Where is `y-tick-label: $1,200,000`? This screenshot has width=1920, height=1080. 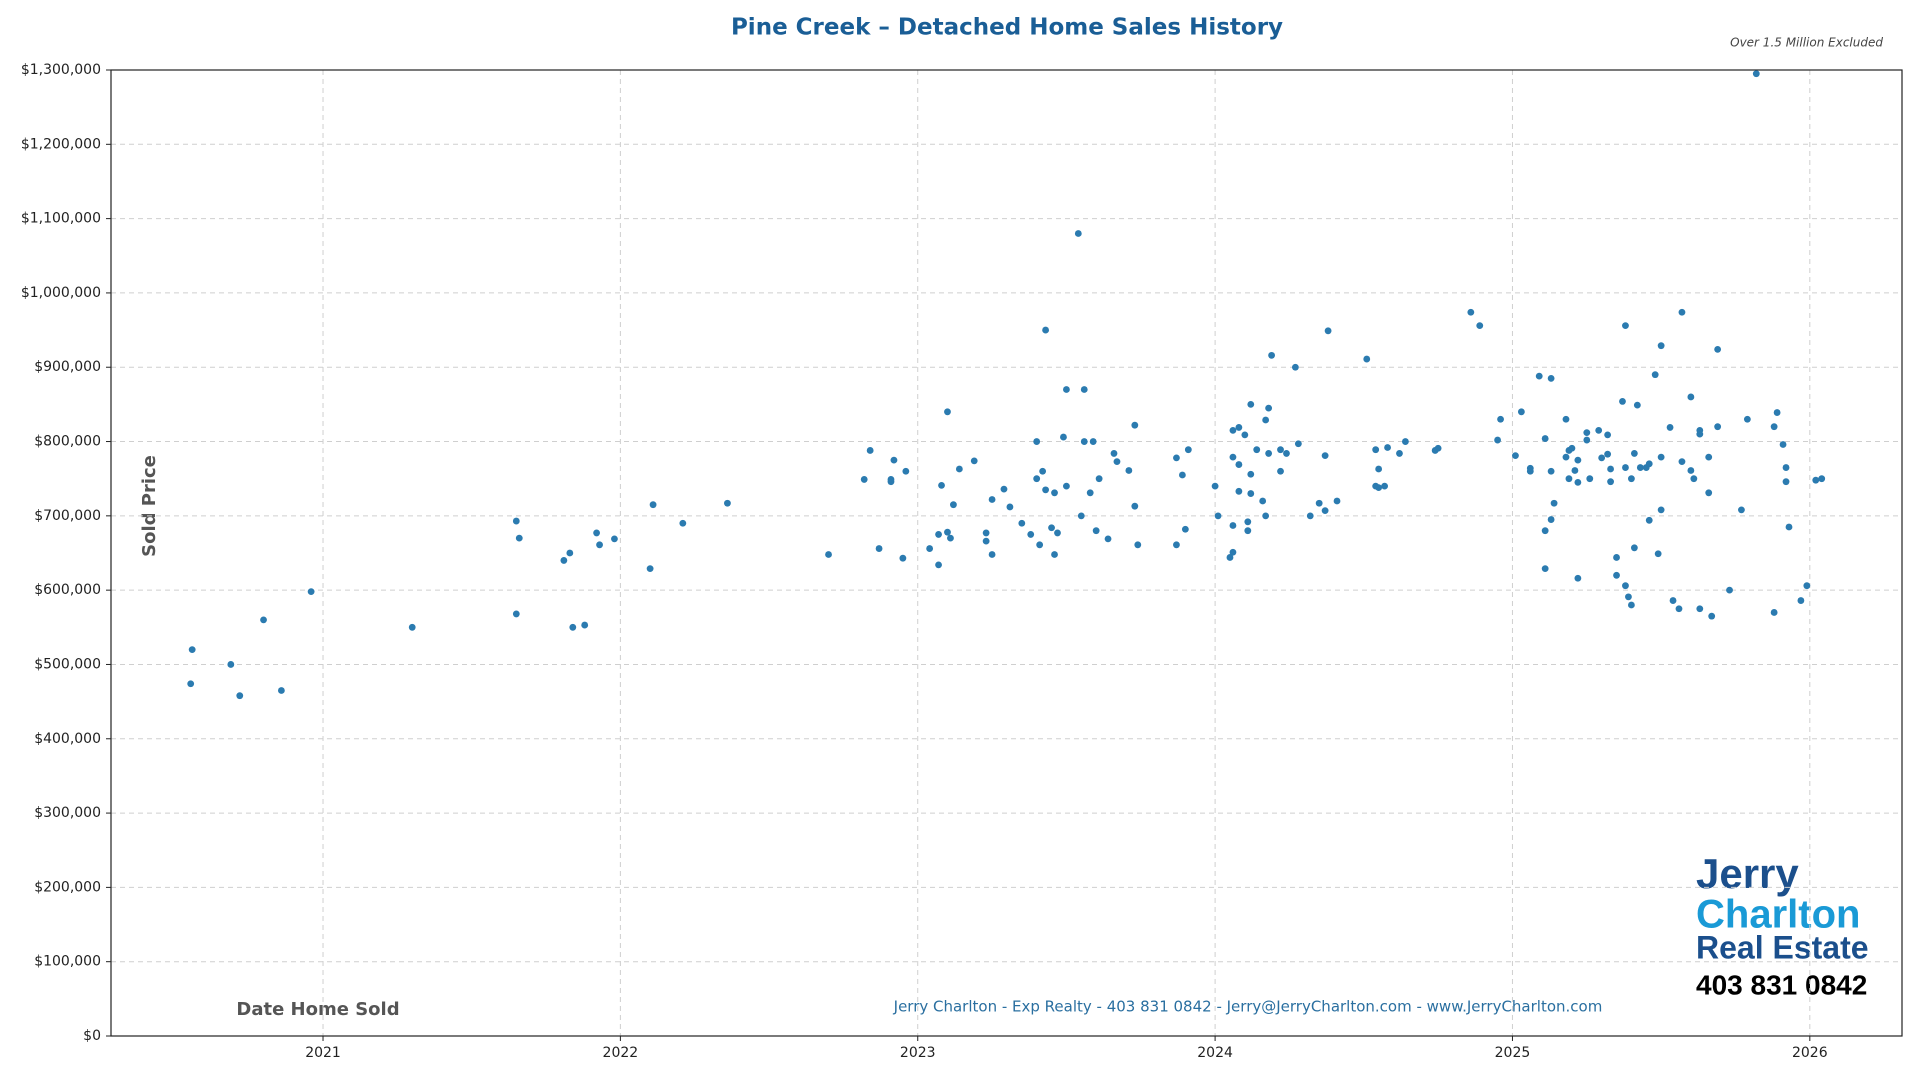
y-tick-label: $1,200,000 is located at coordinates (61, 144).